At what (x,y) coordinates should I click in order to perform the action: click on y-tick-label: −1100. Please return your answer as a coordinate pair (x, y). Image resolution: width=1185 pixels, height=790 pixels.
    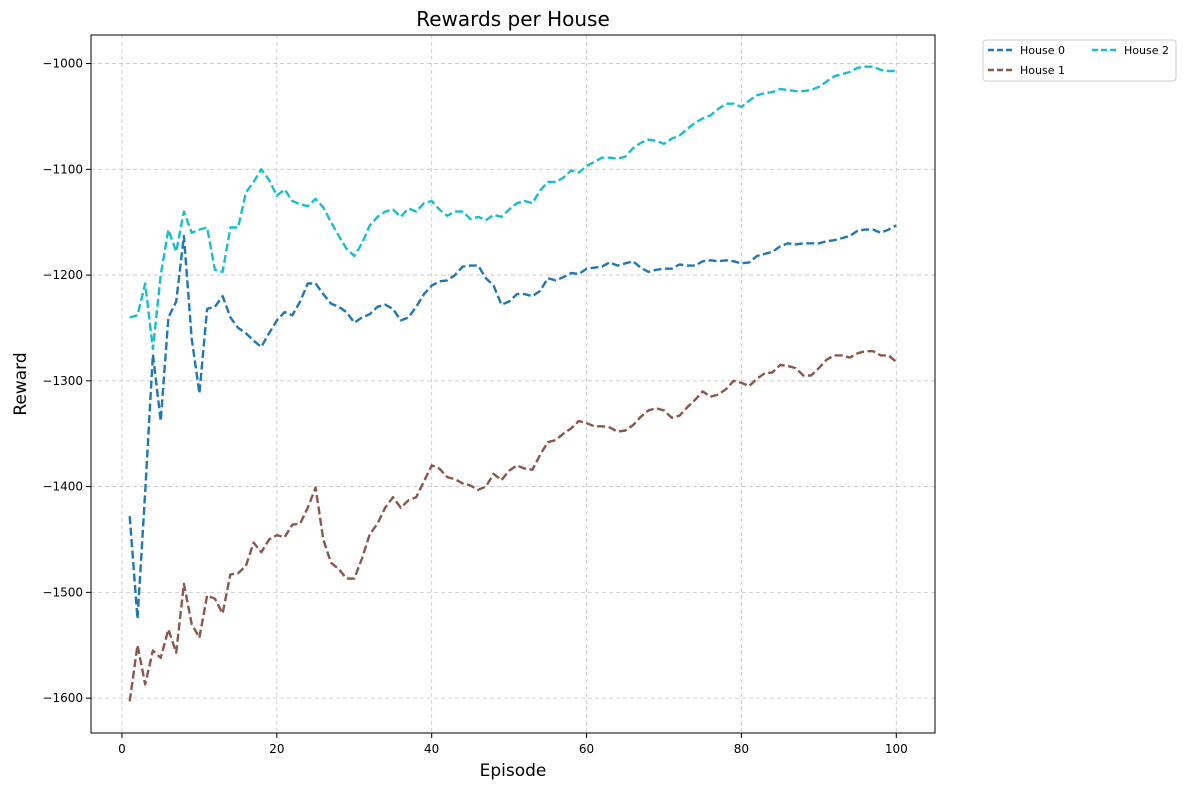
    Looking at the image, I should click on (62, 169).